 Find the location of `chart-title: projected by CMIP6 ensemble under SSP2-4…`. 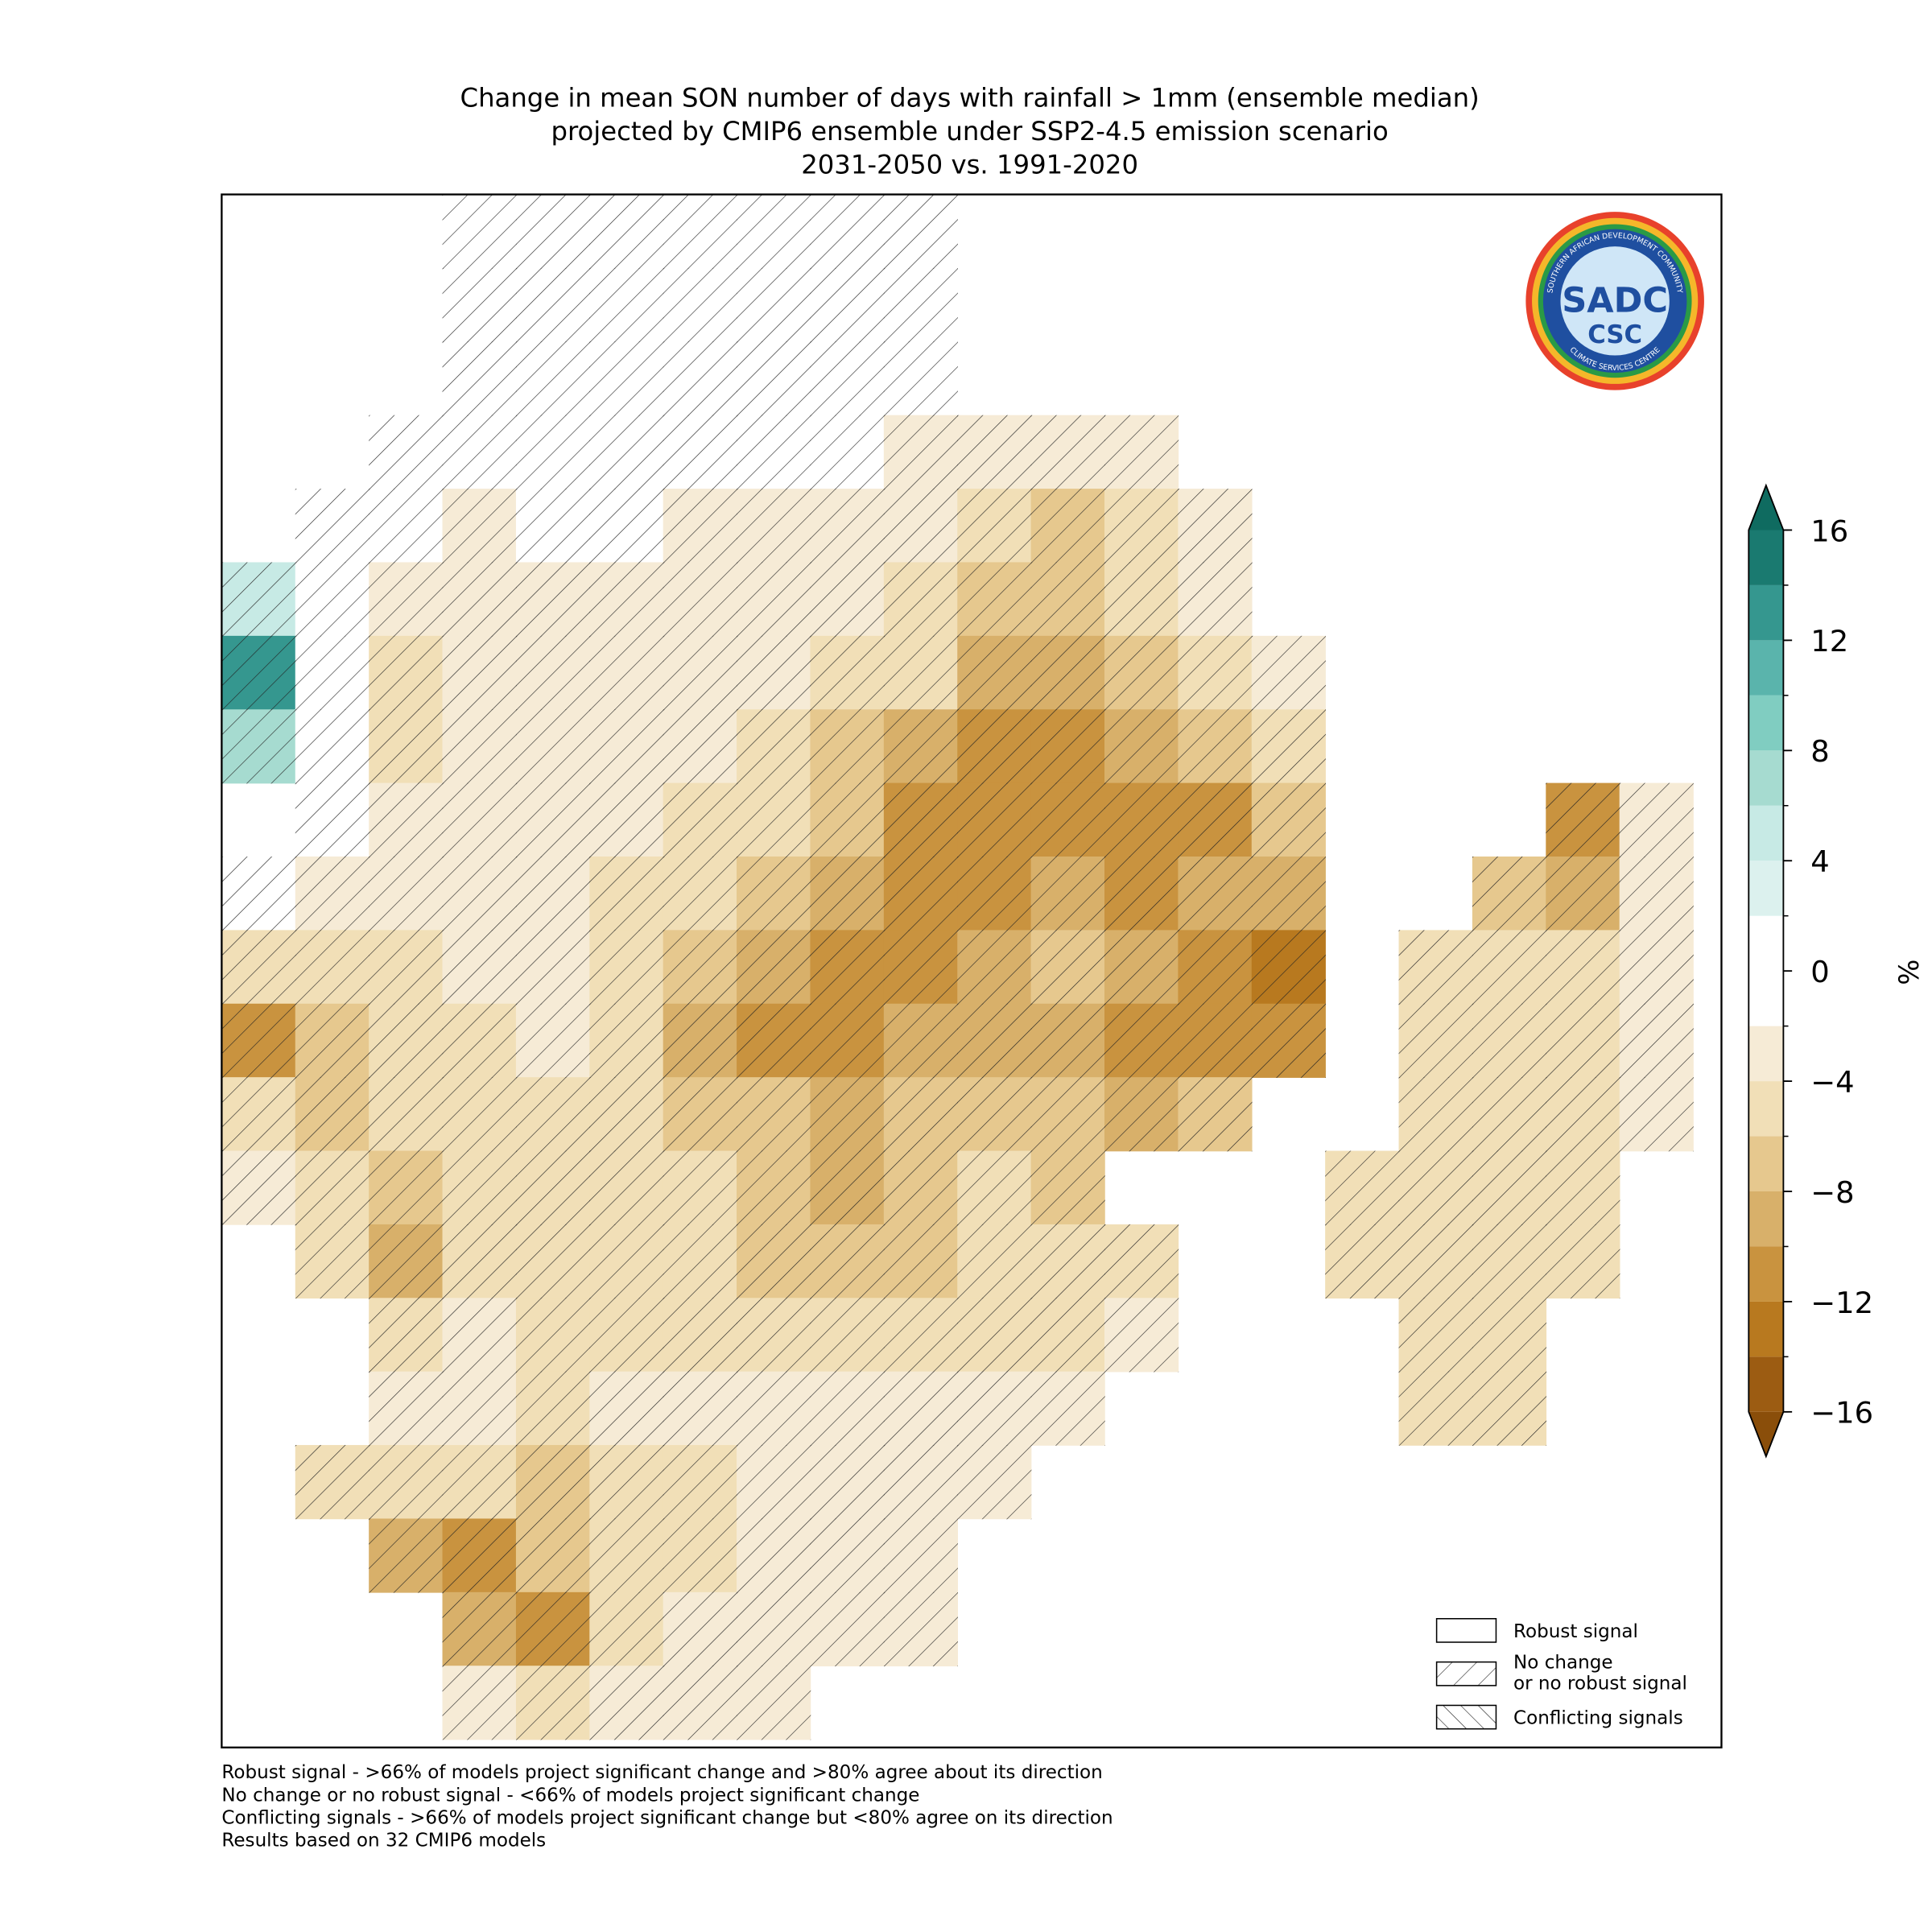

chart-title: projected by CMIP6 ensemble under SSP2-4… is located at coordinates (969, 131).